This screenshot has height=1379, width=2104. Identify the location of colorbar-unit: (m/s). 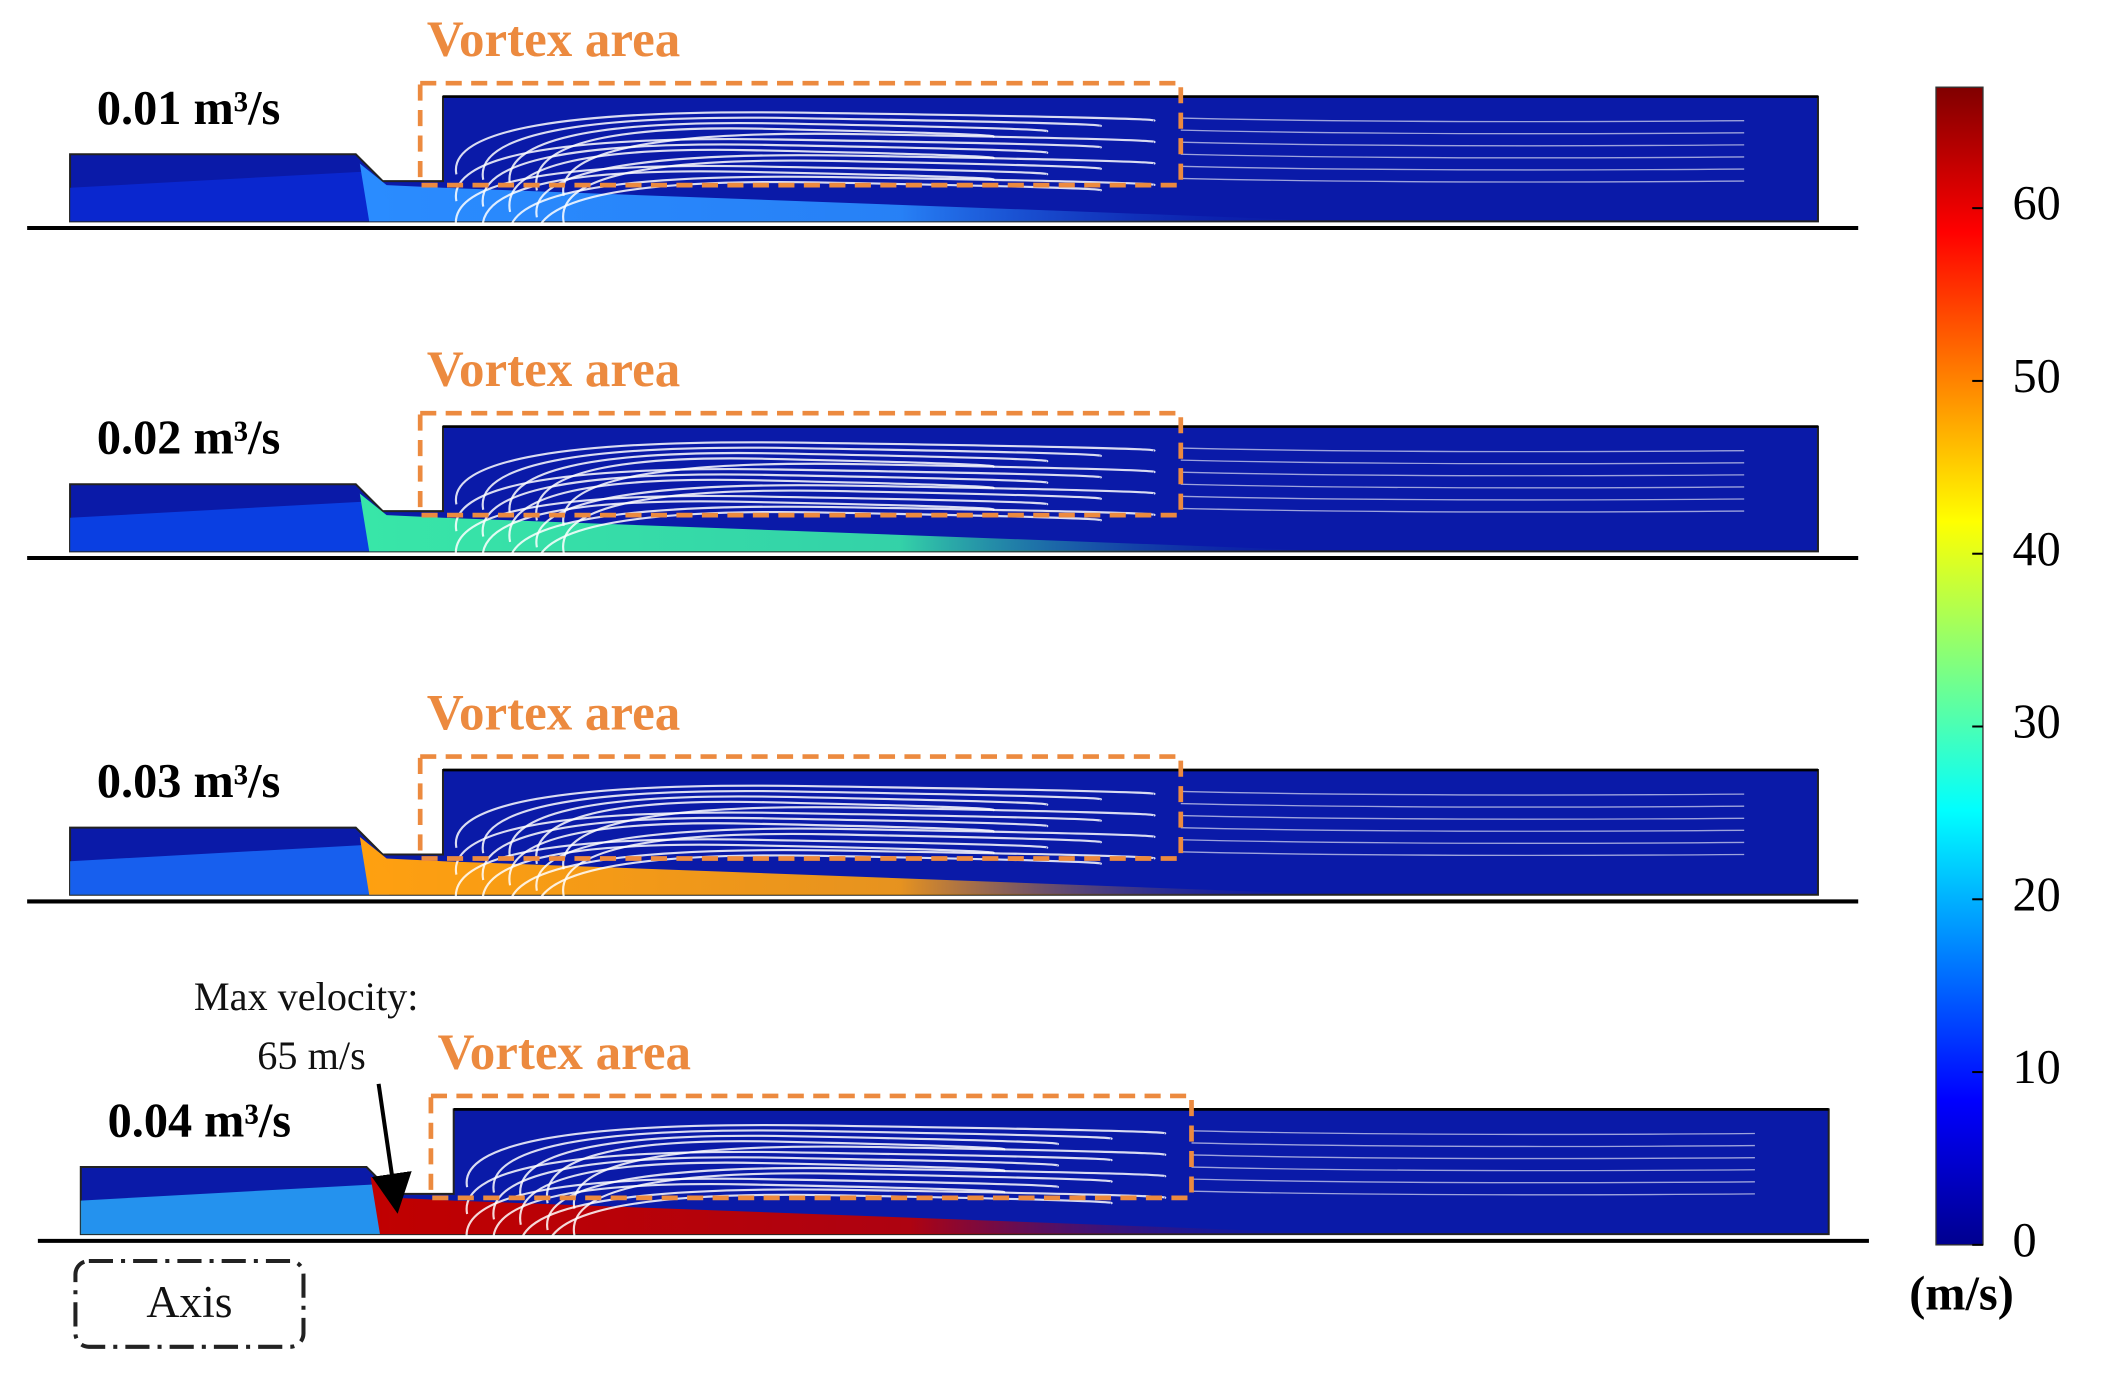
(1961, 1294).